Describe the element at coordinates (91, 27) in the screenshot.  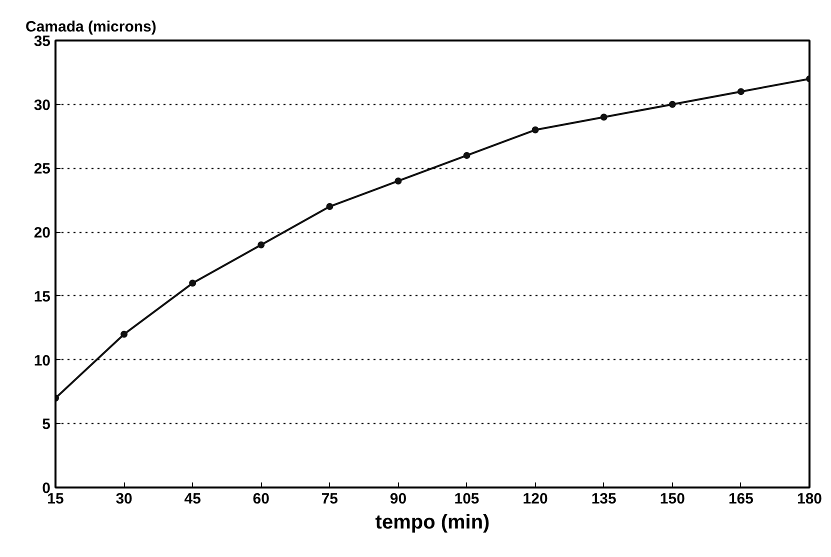
I see `y-axis-title: Camada (microns)` at that location.